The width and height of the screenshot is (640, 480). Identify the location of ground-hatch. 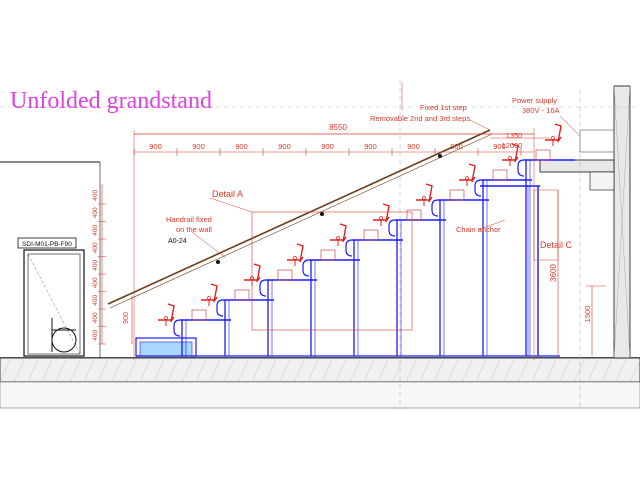
(320, 371).